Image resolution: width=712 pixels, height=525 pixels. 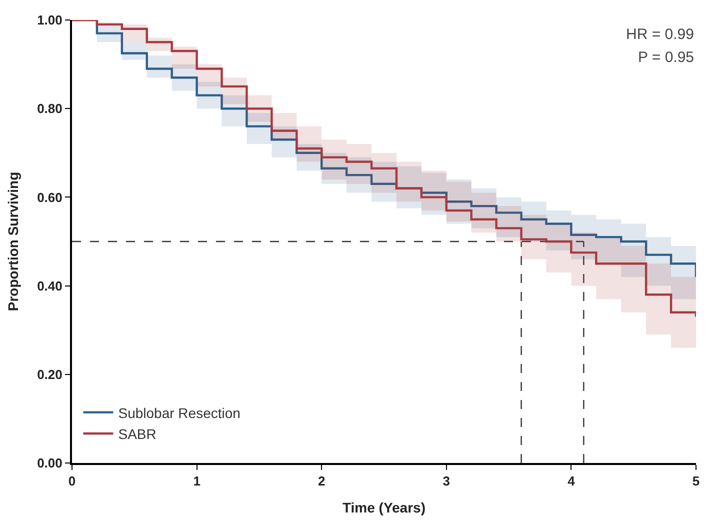 I want to click on x-tick-label: 2, so click(x=322, y=481).